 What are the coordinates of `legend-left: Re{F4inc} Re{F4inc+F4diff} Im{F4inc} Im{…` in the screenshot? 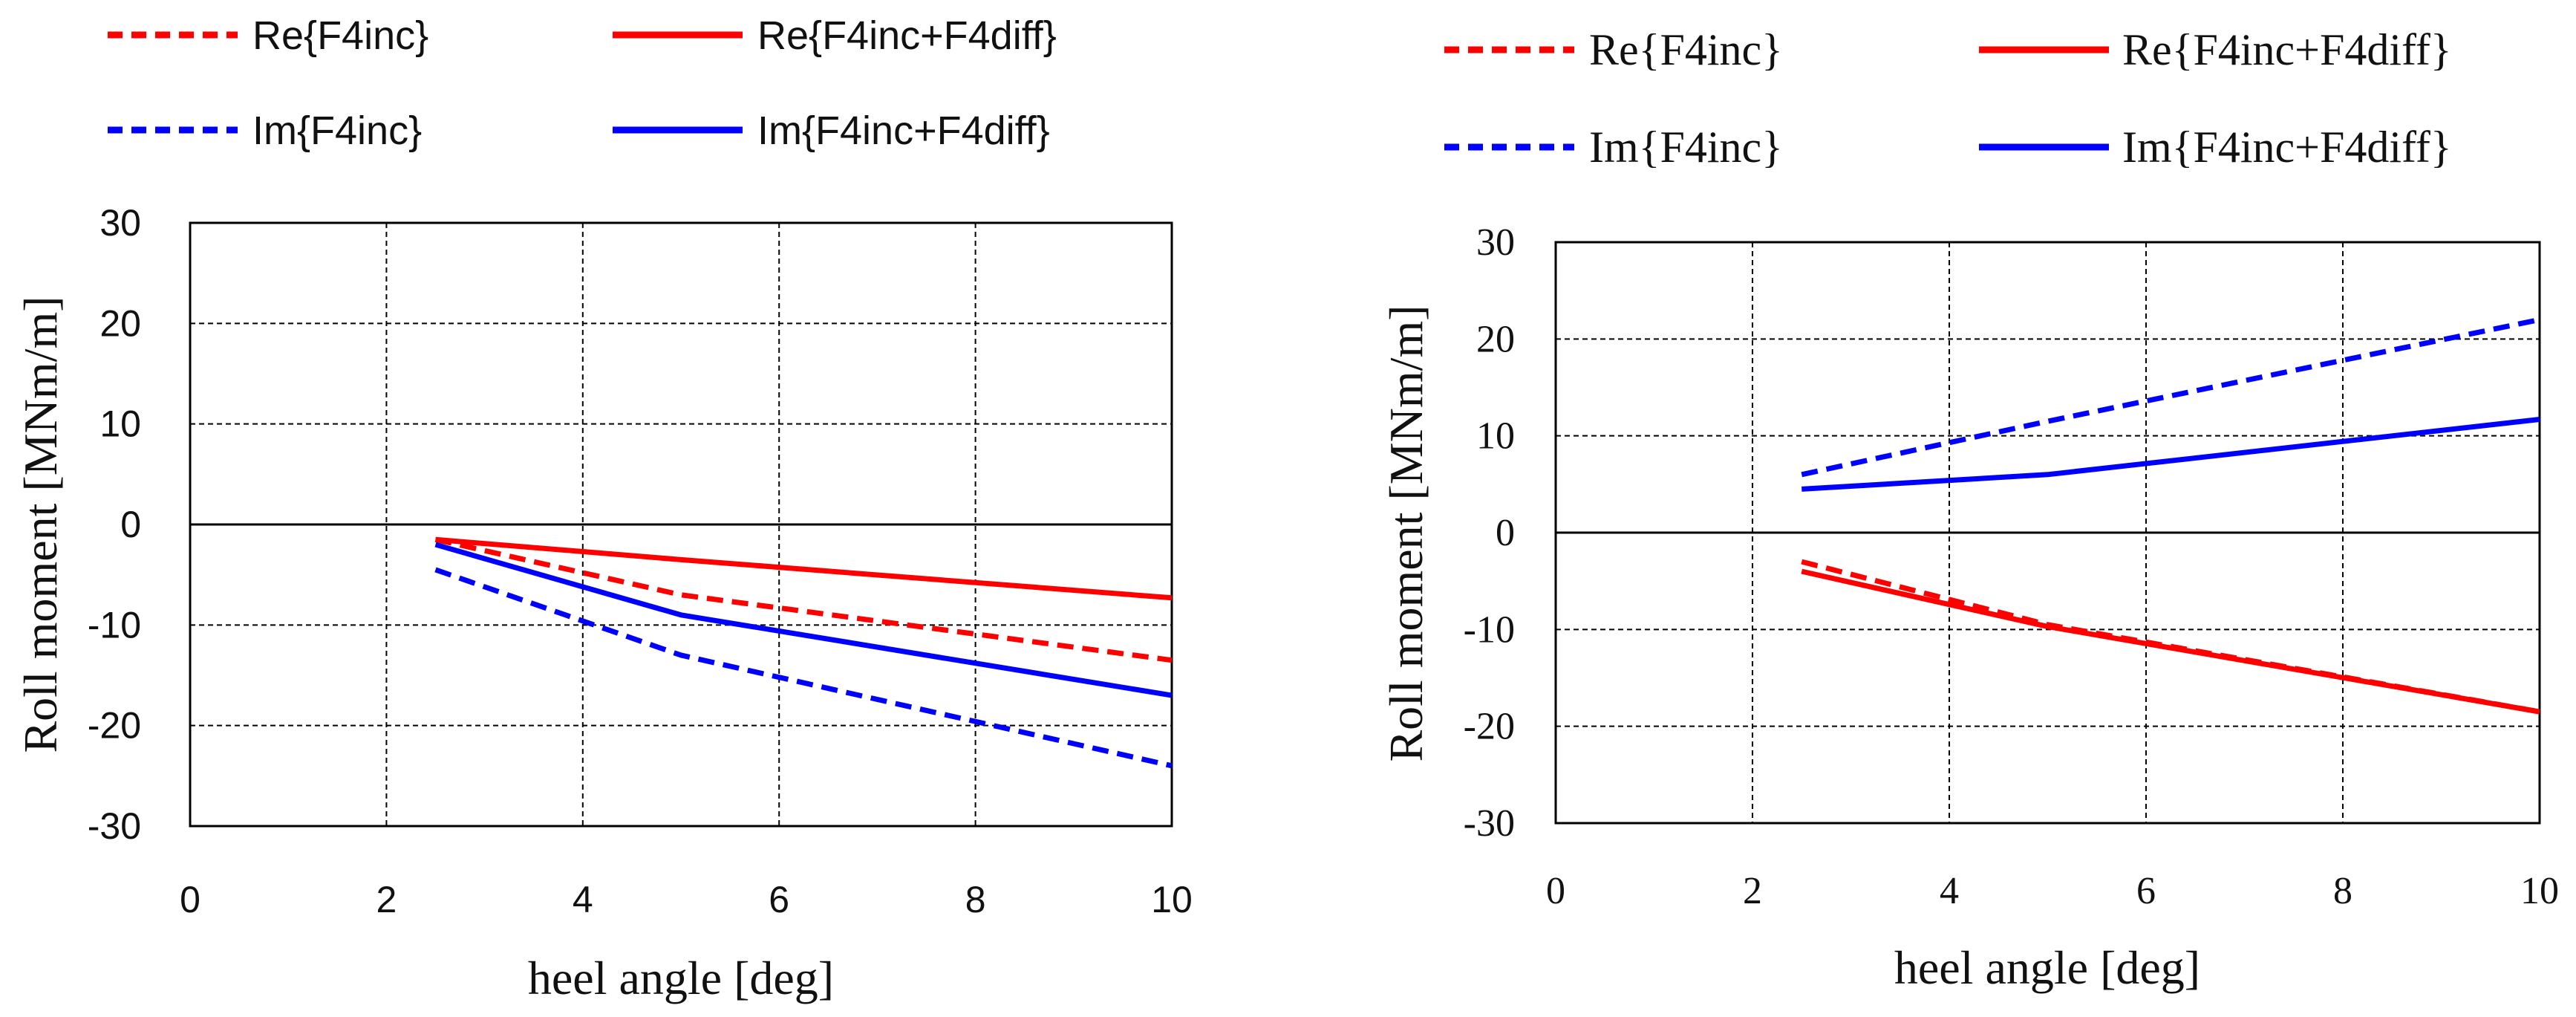 It's located at (582, 83).